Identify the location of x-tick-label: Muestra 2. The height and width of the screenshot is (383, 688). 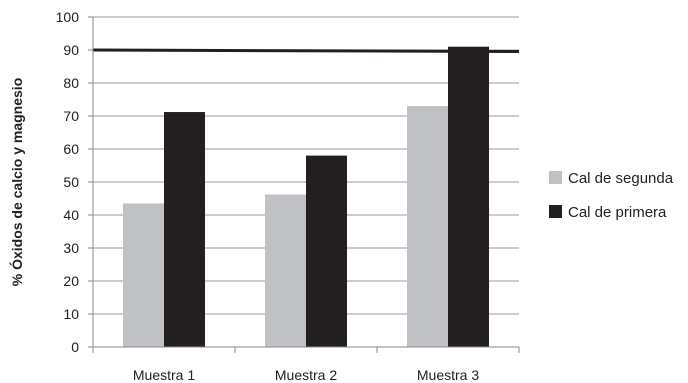
(306, 375).